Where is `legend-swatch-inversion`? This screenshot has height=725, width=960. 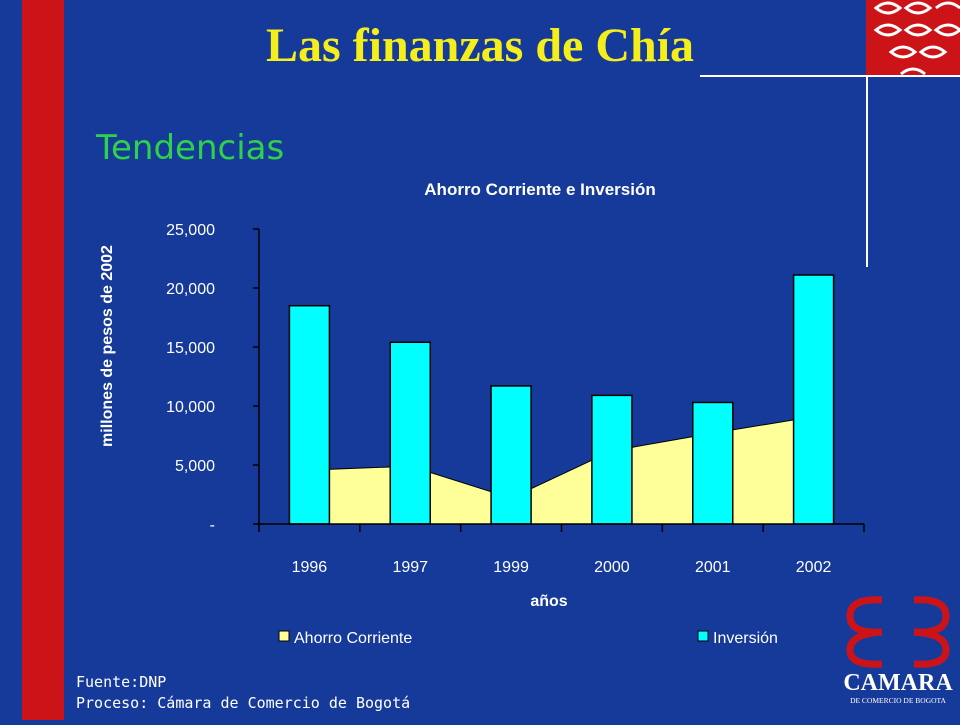
legend-swatch-inversion is located at coordinates (703, 636).